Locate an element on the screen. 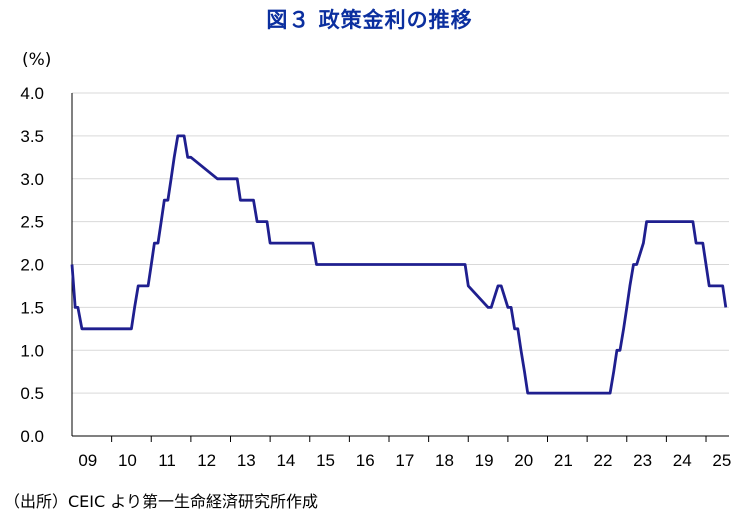  x-tick-label: 18 is located at coordinates (444, 460).